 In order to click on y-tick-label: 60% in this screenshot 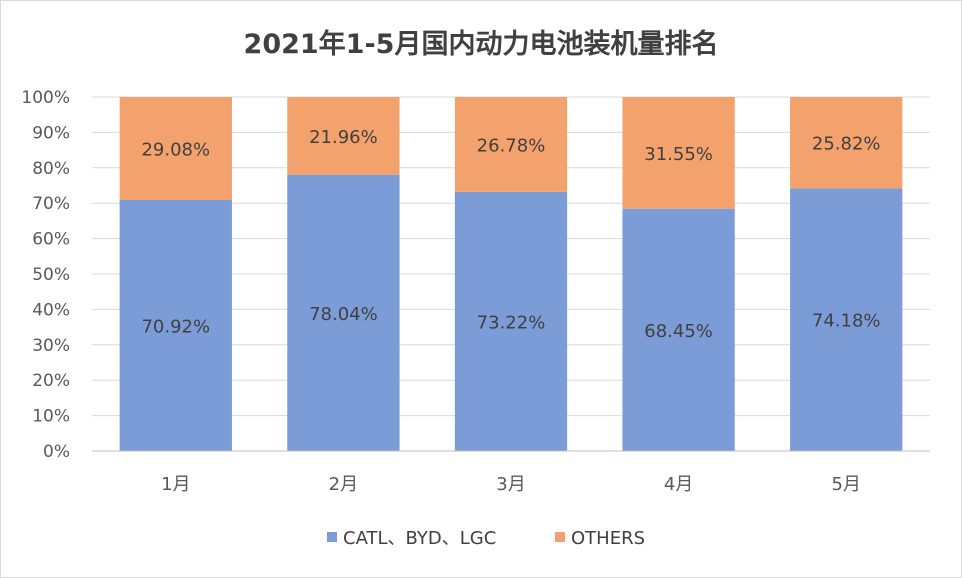, I will do `click(51, 240)`.